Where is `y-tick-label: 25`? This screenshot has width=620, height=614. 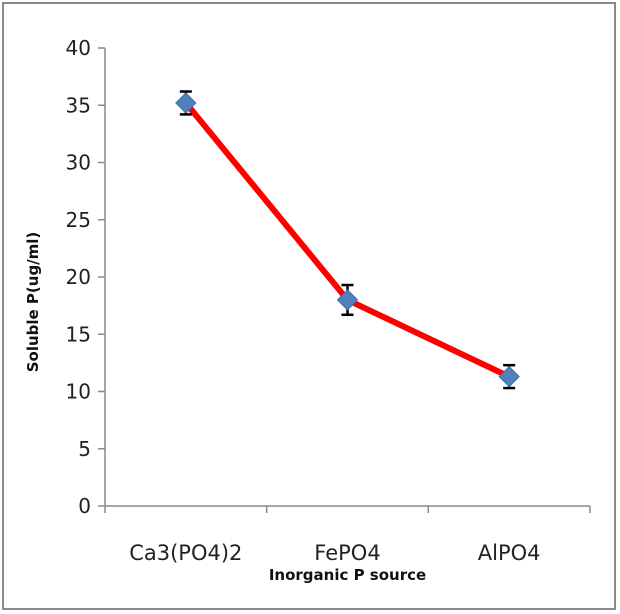 y-tick-label: 25 is located at coordinates (78, 220).